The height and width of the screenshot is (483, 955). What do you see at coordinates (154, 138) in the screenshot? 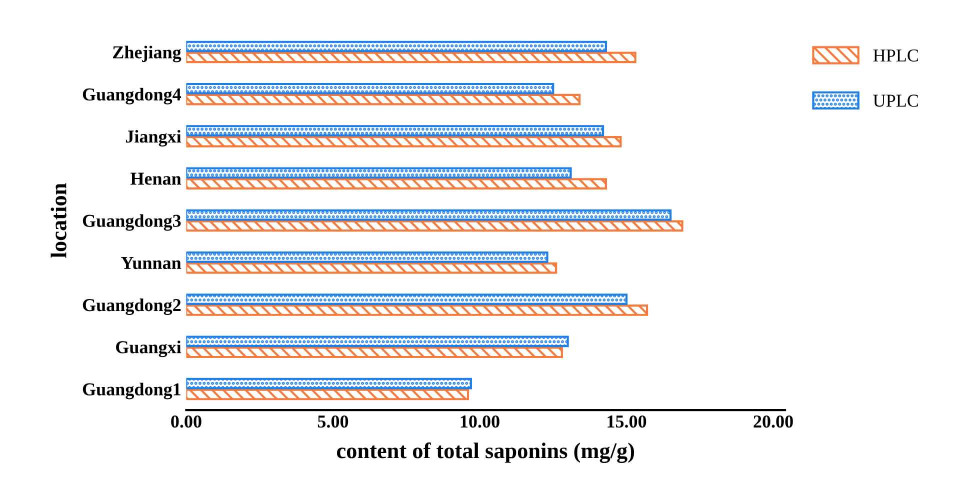
I see `y-tick-label: Jiangxi` at bounding box center [154, 138].